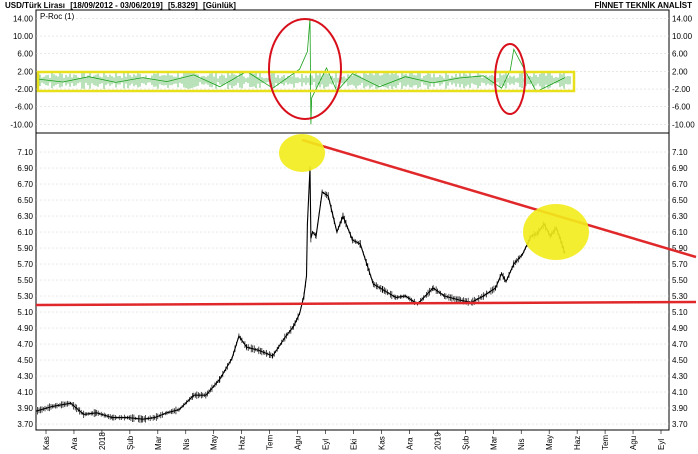 The image size is (698, 454). I want to click on header-date-range: [18/09/2012 - 03/06/2019], so click(116, 5).